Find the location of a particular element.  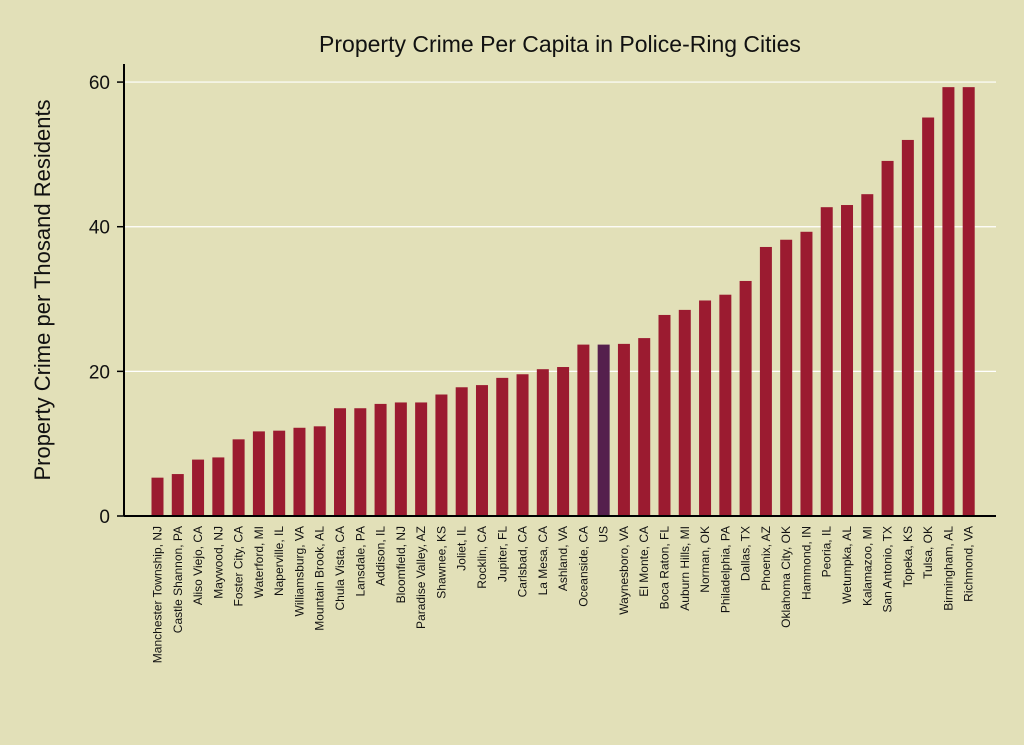

x-tick-label: Joliet, IL is located at coordinates (462, 548).